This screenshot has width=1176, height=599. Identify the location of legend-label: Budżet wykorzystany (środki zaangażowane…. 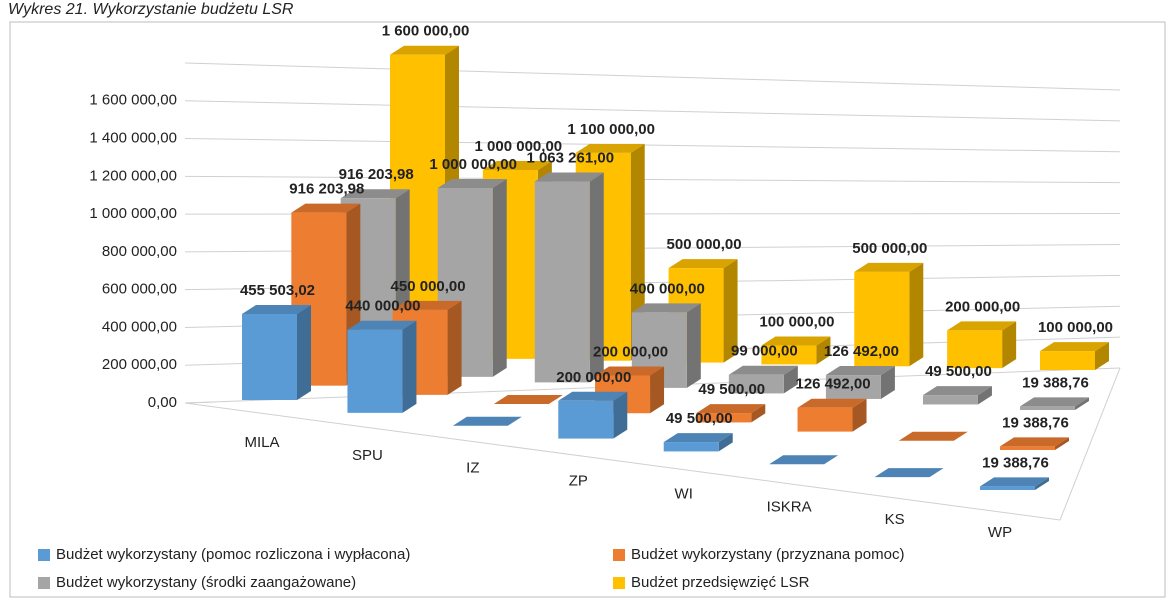
(206, 582).